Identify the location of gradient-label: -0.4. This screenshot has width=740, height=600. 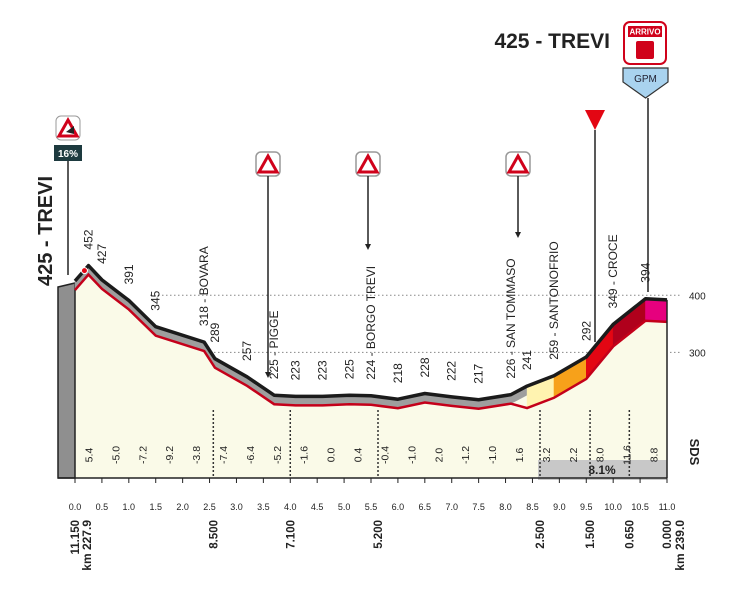
(385, 455).